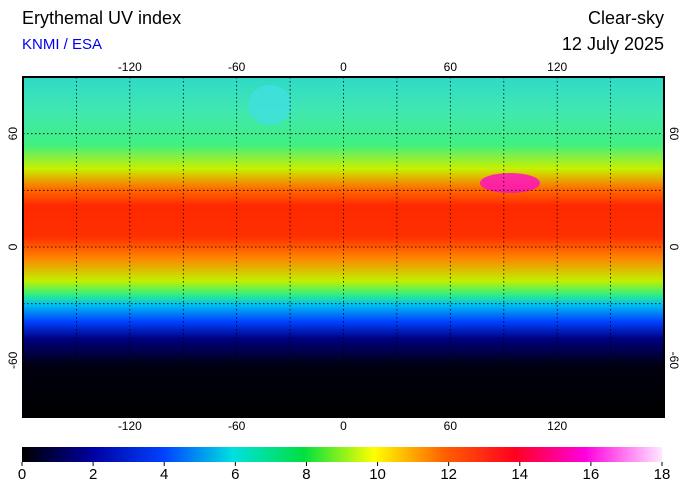  I want to click on greenland-area, so click(270, 105).